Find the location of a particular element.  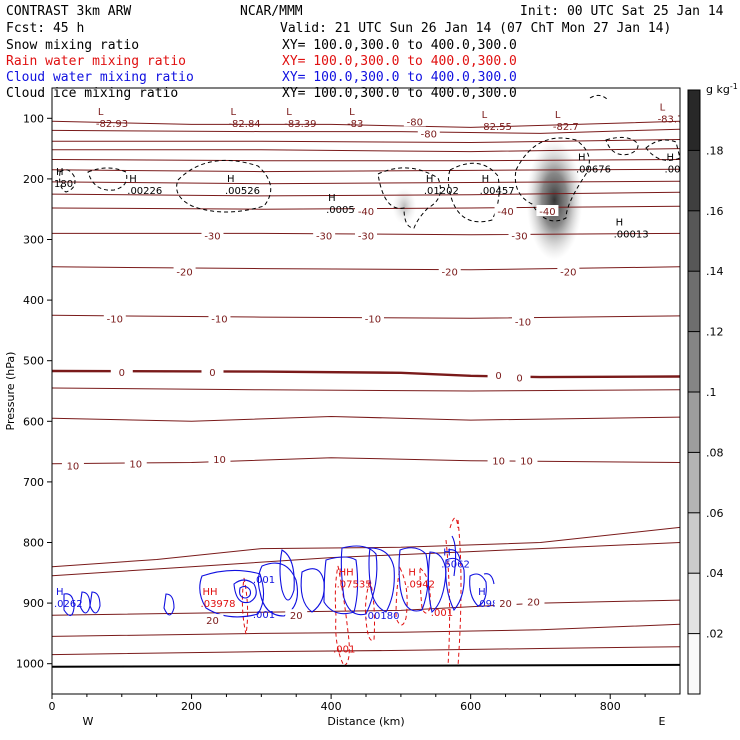

colorbar-tick-label: .18 is located at coordinates (715, 150).